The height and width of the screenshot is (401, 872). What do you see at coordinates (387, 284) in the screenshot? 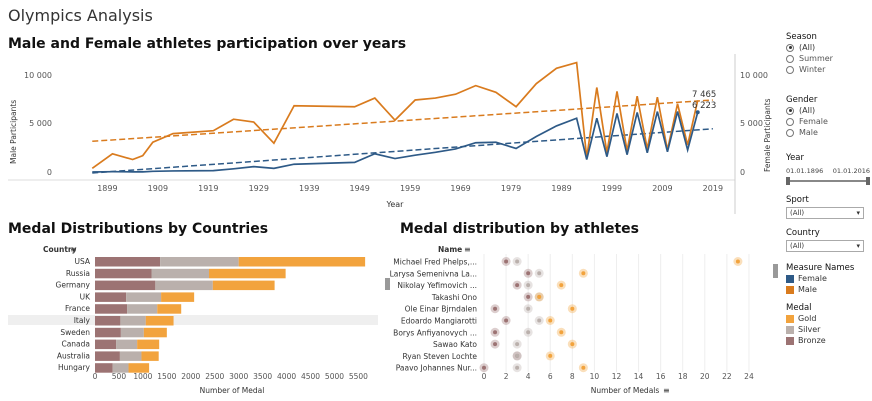
I see `left-scrollbar-thumb` at bounding box center [387, 284].